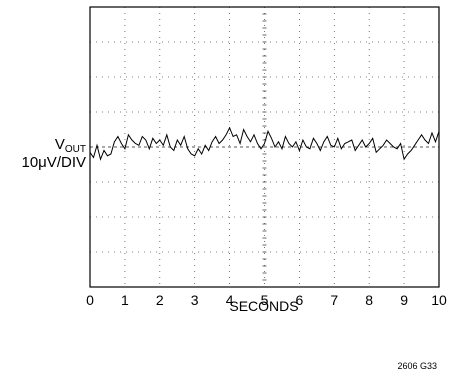 Image resolution: width=453 pixels, height=374 pixels. Describe the element at coordinates (404, 300) in the screenshot. I see `x-tick-label: 9` at that location.